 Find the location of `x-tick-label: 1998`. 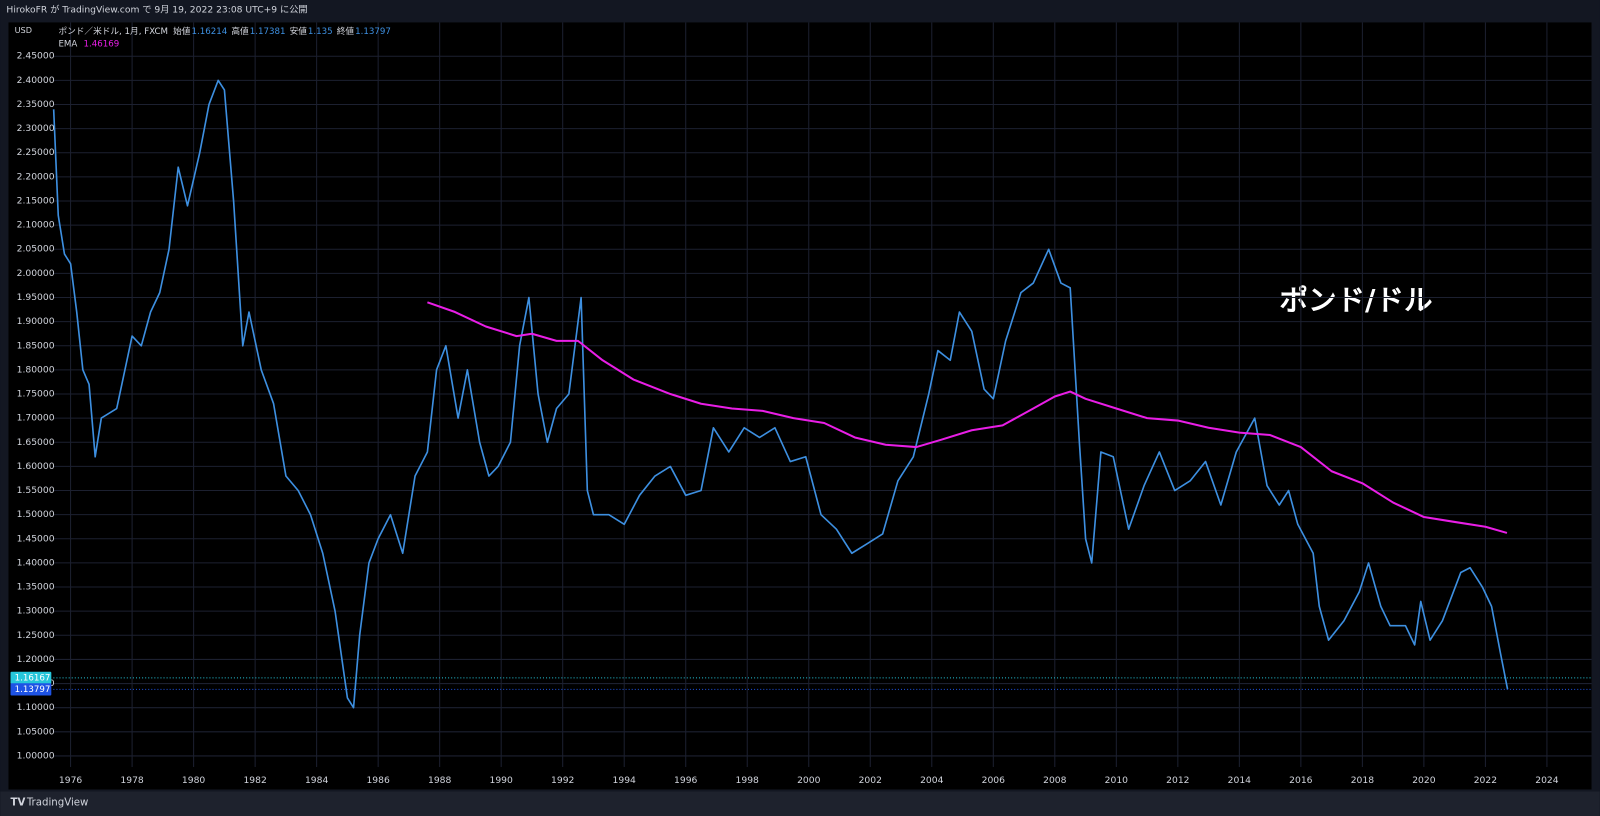

x-tick-label: 1998 is located at coordinates (748, 780).